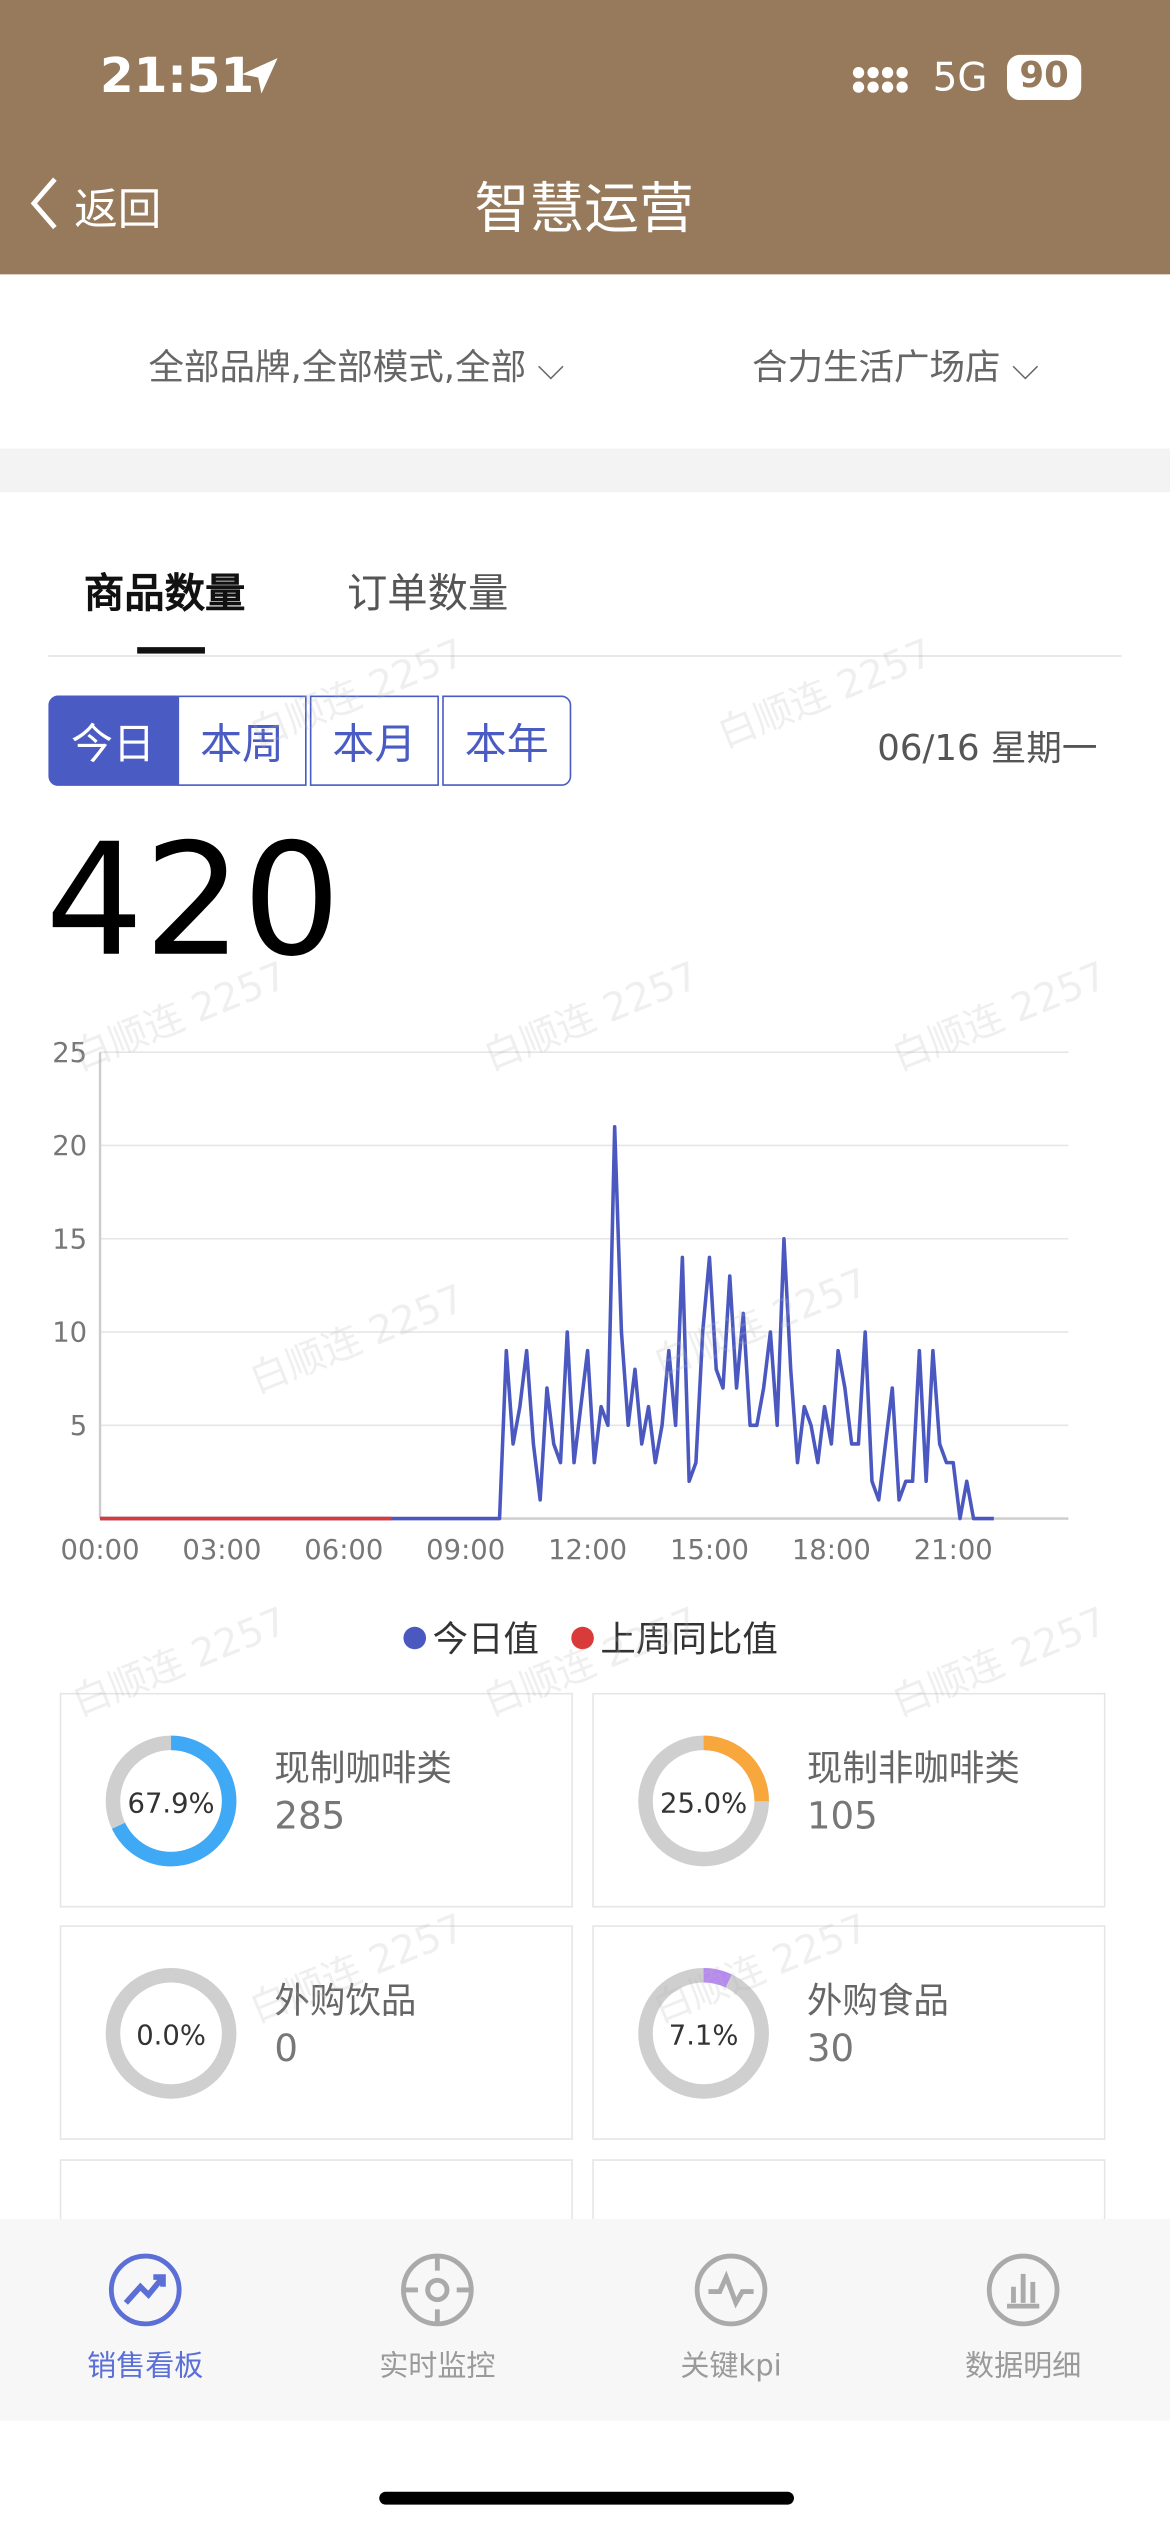 Image resolution: width=1170 pixels, height=2532 pixels. I want to click on clock: 21:51, so click(177, 76).